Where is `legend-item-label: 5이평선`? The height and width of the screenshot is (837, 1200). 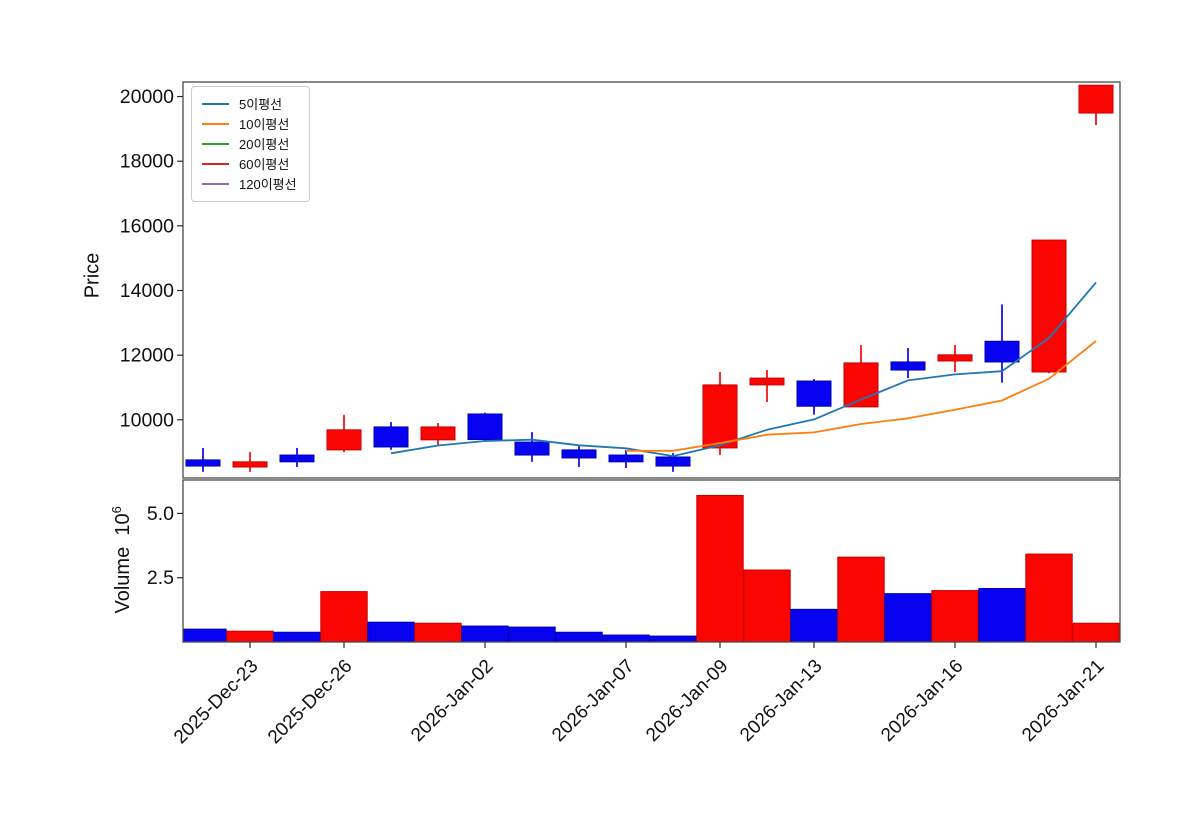 legend-item-label: 5이평선 is located at coordinates (261, 104).